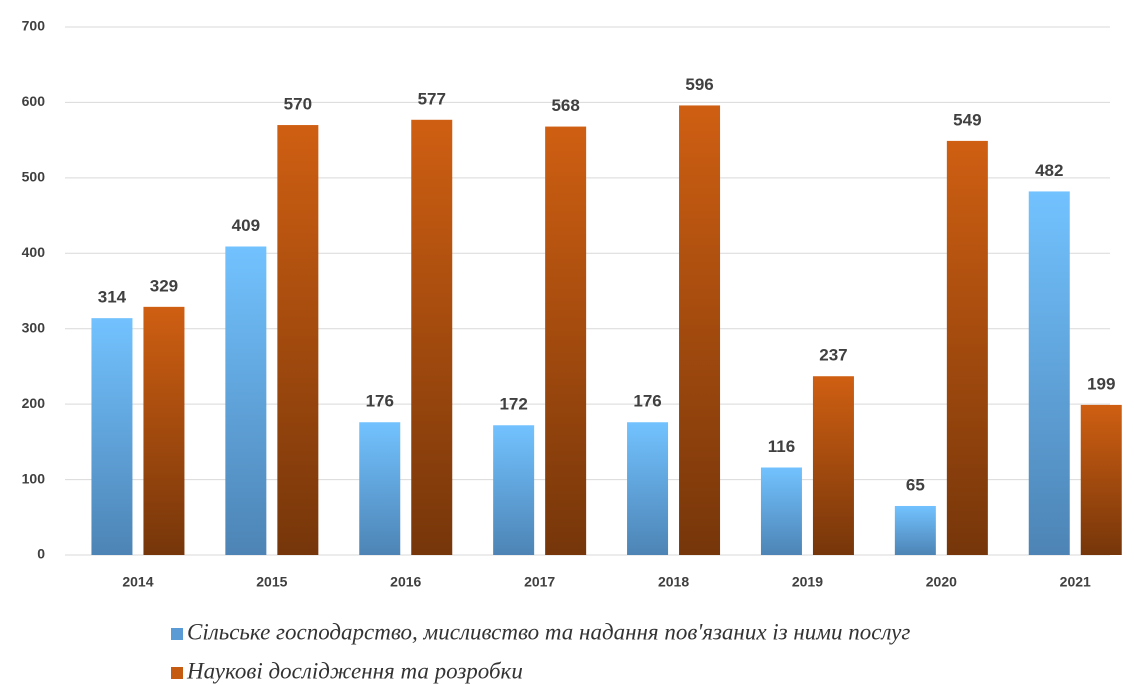 The width and height of the screenshot is (1134, 685). I want to click on y-tick-label: 700, so click(34, 26).